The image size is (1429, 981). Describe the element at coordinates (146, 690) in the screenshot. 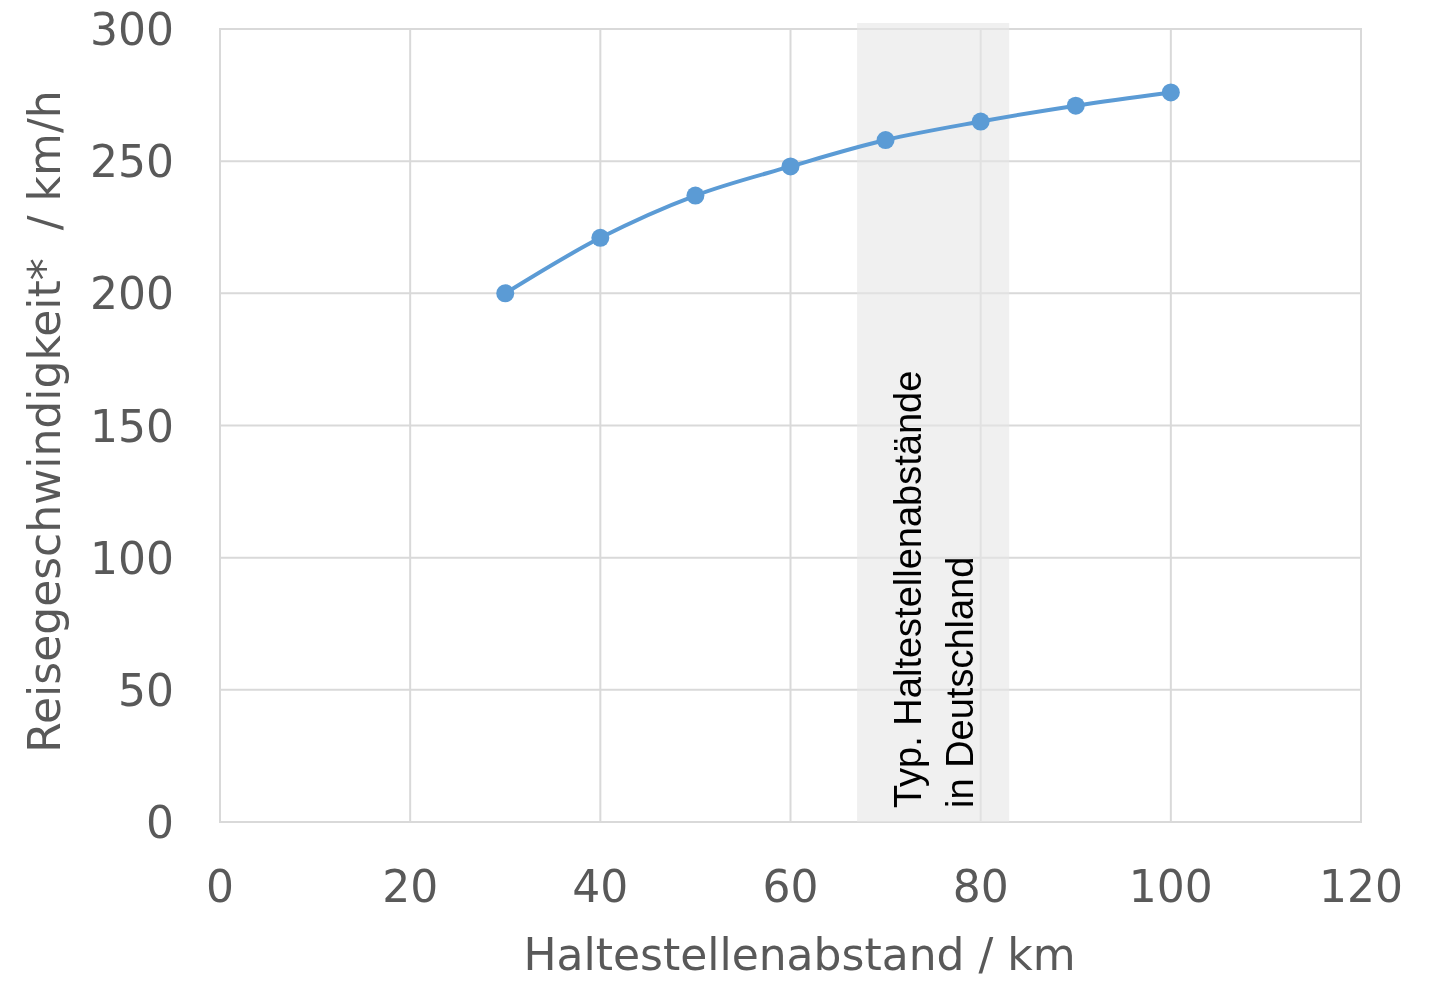

I see `y-tick-label: 50` at that location.